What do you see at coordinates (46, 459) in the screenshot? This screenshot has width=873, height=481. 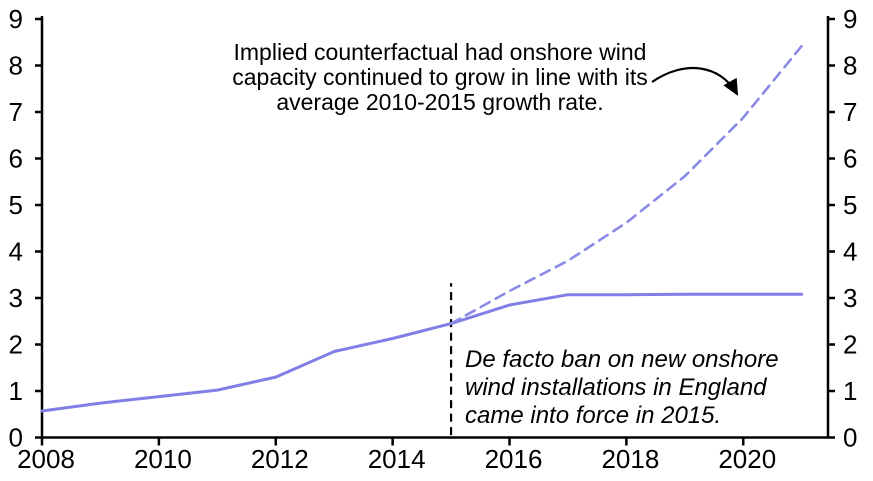 I see `x-tick-label: 2008` at bounding box center [46, 459].